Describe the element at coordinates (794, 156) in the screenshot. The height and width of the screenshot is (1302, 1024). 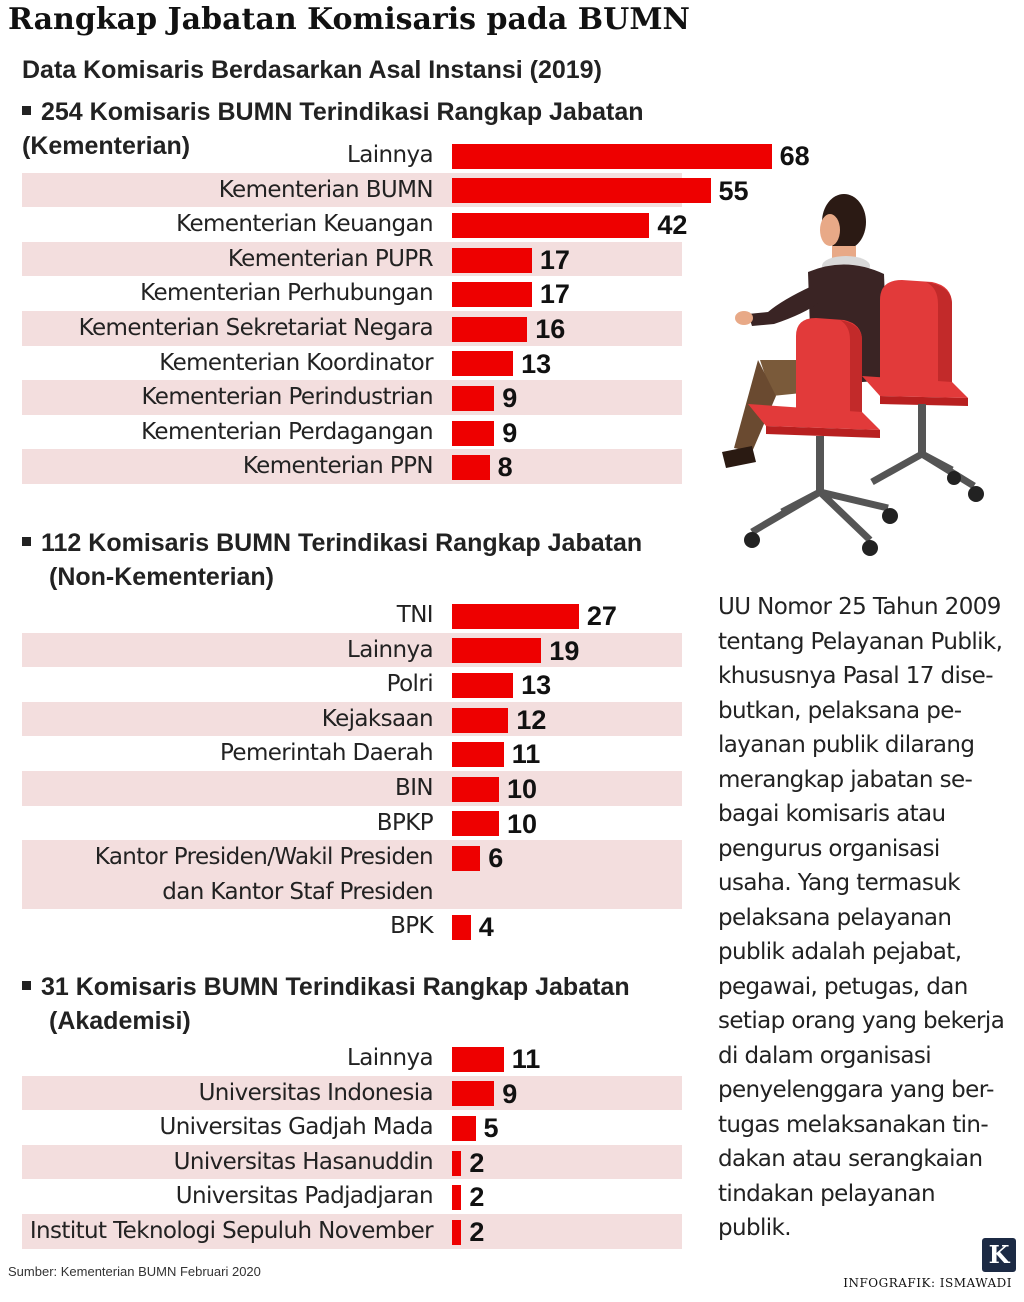
I see `bar-value-label: 68` at that location.